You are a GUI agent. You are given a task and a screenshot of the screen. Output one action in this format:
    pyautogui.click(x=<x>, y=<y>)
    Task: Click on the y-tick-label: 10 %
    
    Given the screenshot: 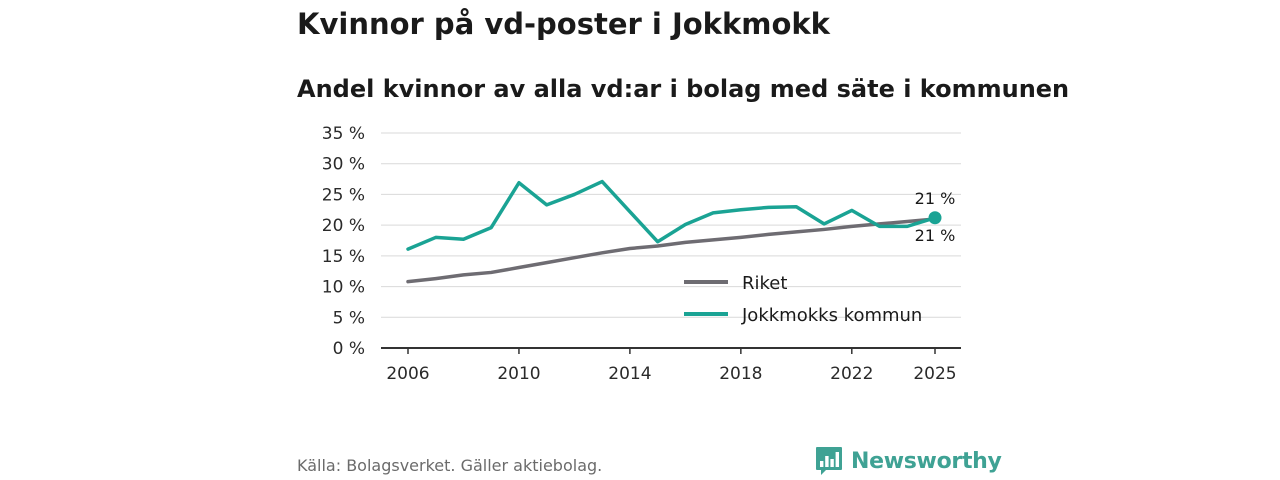 What is the action you would take?
    pyautogui.click(x=343, y=288)
    